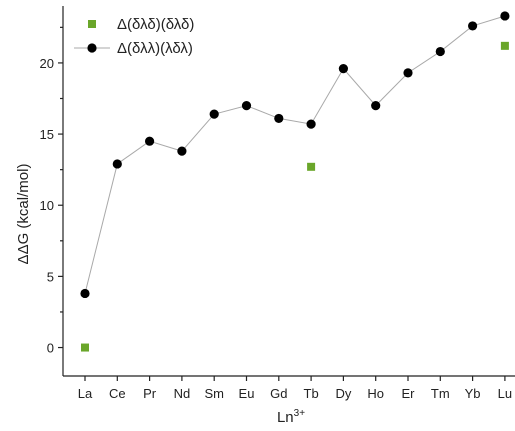 The height and width of the screenshot is (431, 515). Describe the element at coordinates (85, 393) in the screenshot. I see `x-tick-label: La` at that location.